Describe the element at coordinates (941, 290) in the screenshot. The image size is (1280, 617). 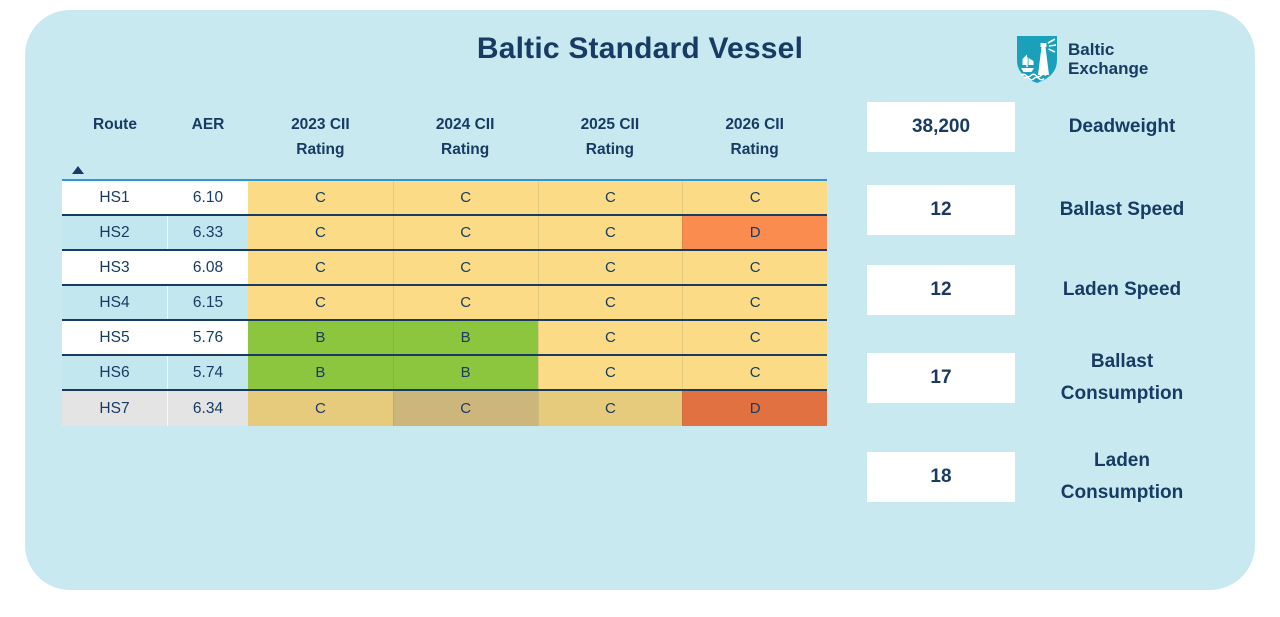
I see `laden-speed-input: 12` at that location.